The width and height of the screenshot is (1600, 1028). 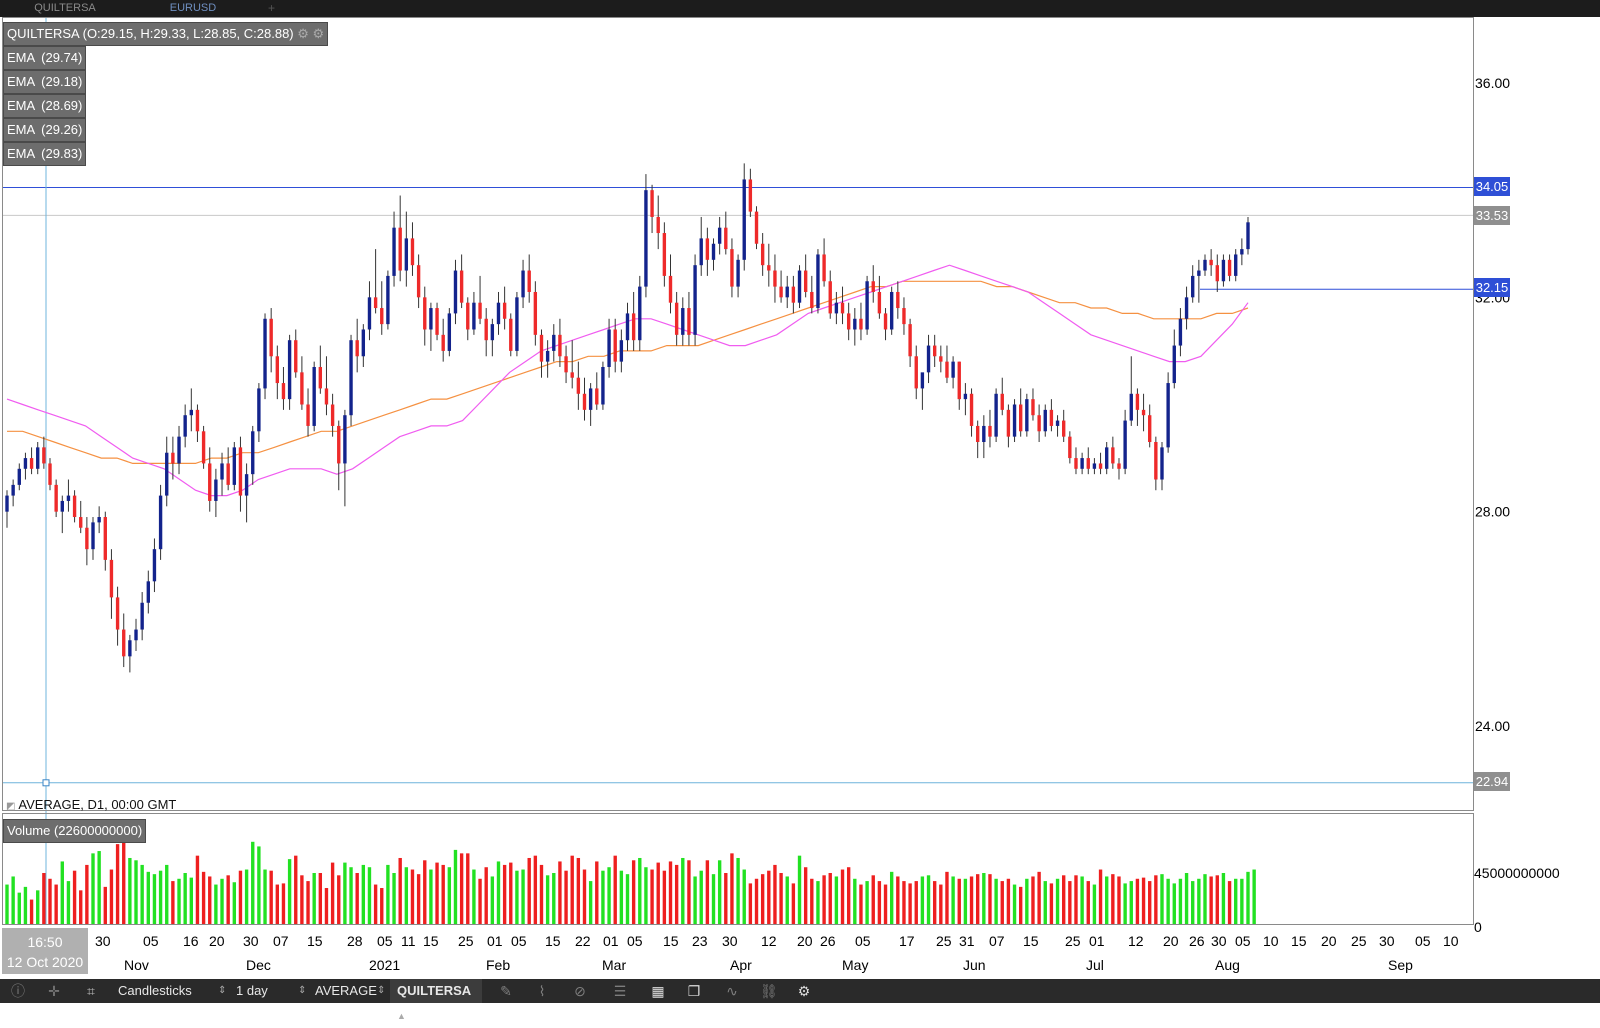 What do you see at coordinates (91, 991) in the screenshot?
I see `crop-icon: ⌗` at bounding box center [91, 991].